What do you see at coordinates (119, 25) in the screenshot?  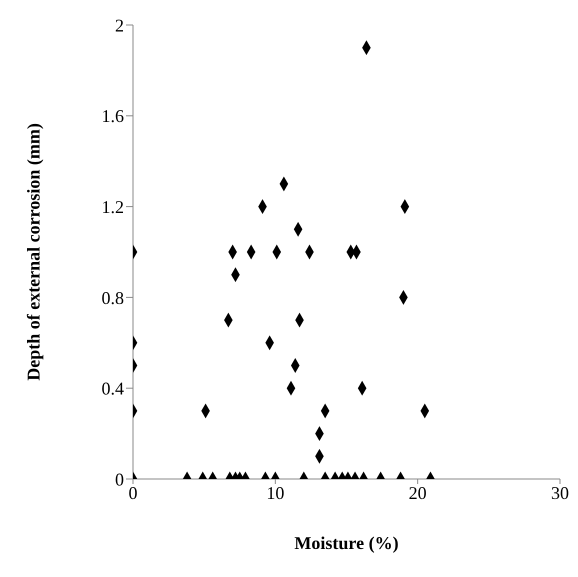 I see `y-tick-label: 2` at bounding box center [119, 25].